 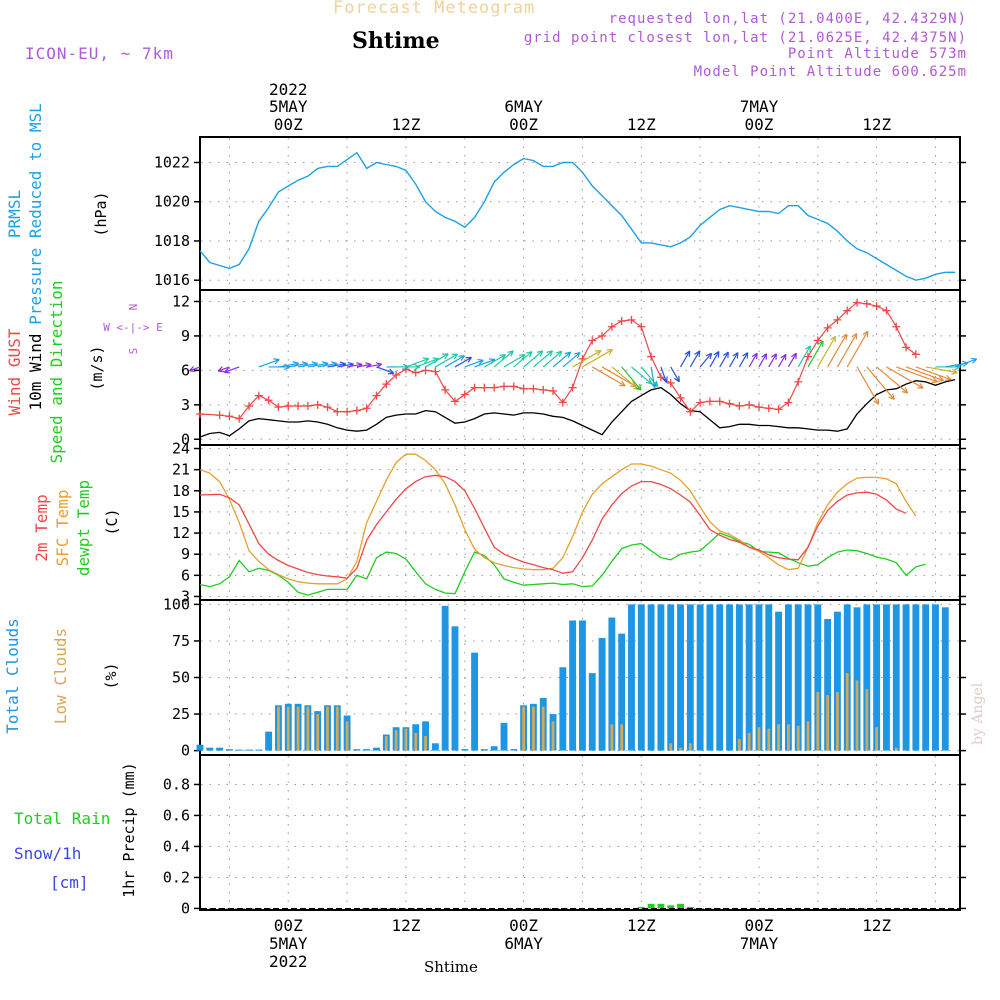 I want to click on rain-label: Total Rain, so click(x=62, y=818).